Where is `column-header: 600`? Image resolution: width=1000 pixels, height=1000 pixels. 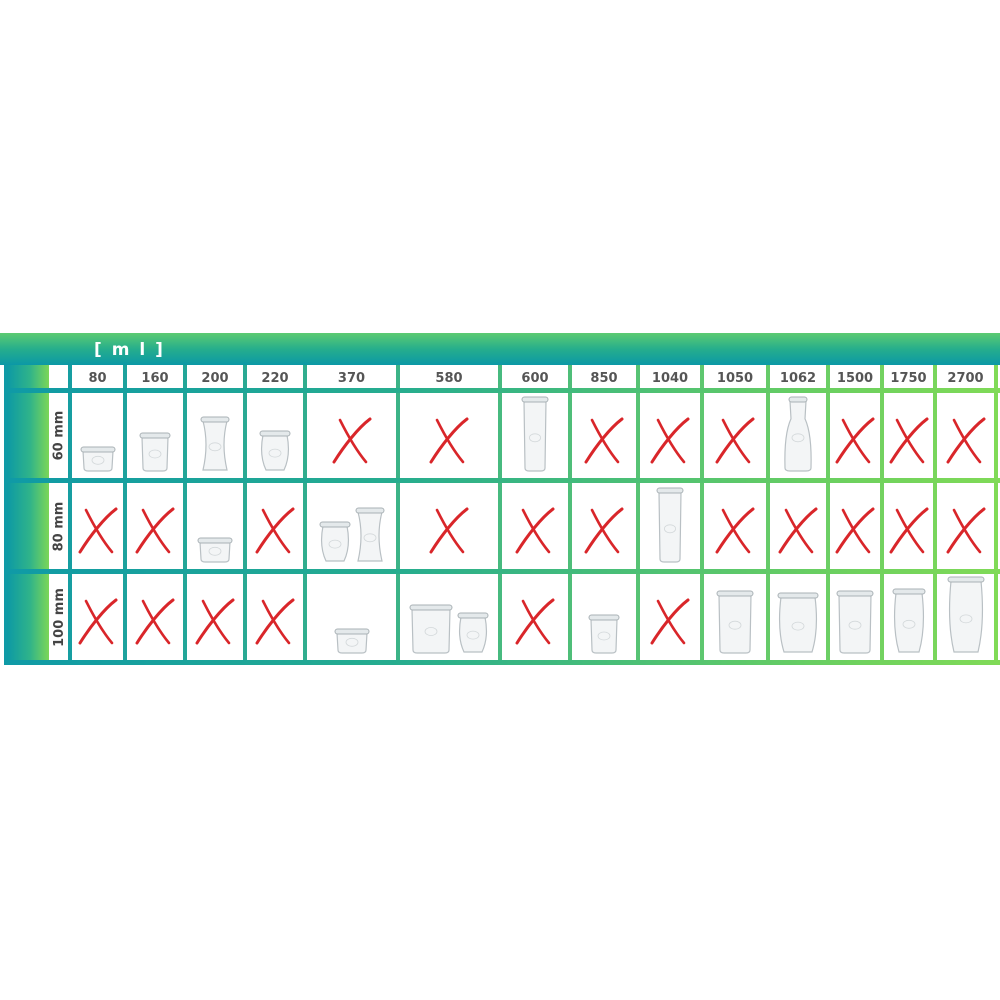
column-header: 600 is located at coordinates (535, 378).